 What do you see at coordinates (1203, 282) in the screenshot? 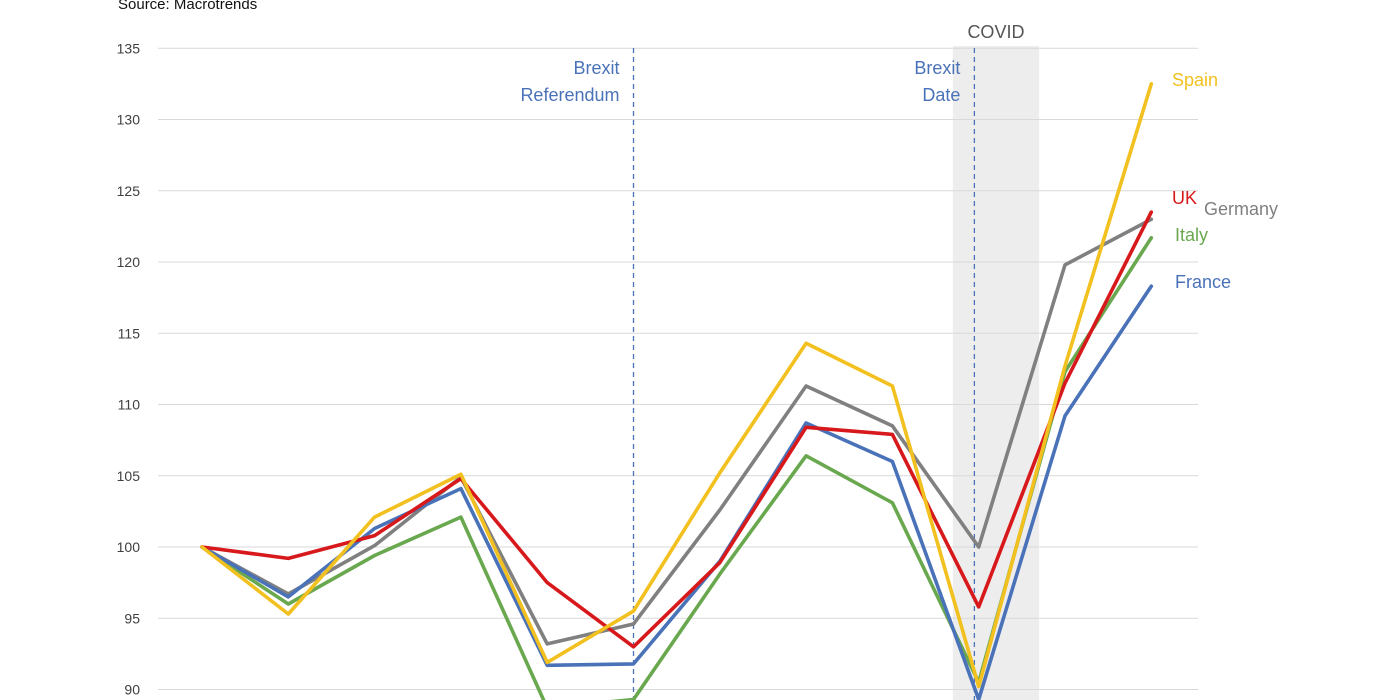
I see `series-label-france: France` at bounding box center [1203, 282].